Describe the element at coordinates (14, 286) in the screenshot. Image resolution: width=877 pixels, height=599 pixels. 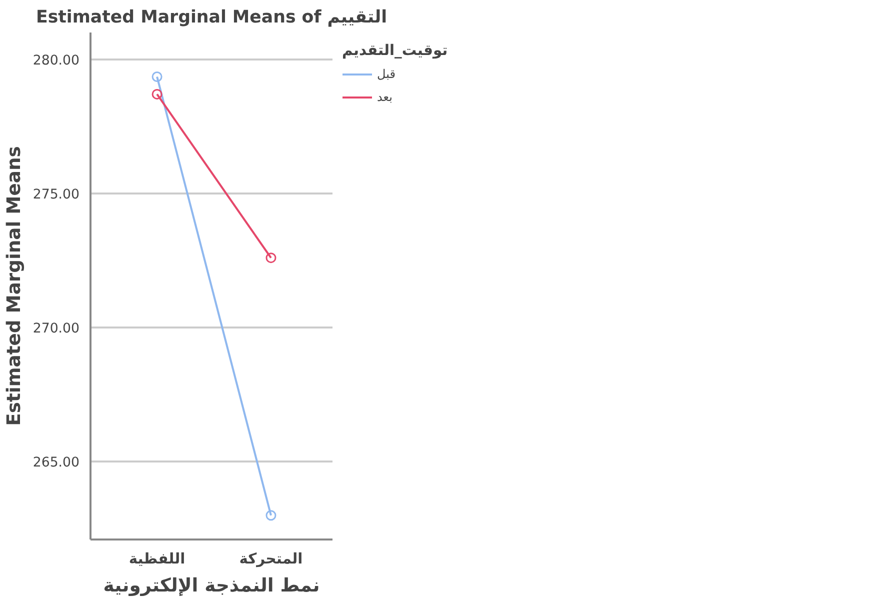
I see `y-axis-title: Estimated Marginal Means` at that location.